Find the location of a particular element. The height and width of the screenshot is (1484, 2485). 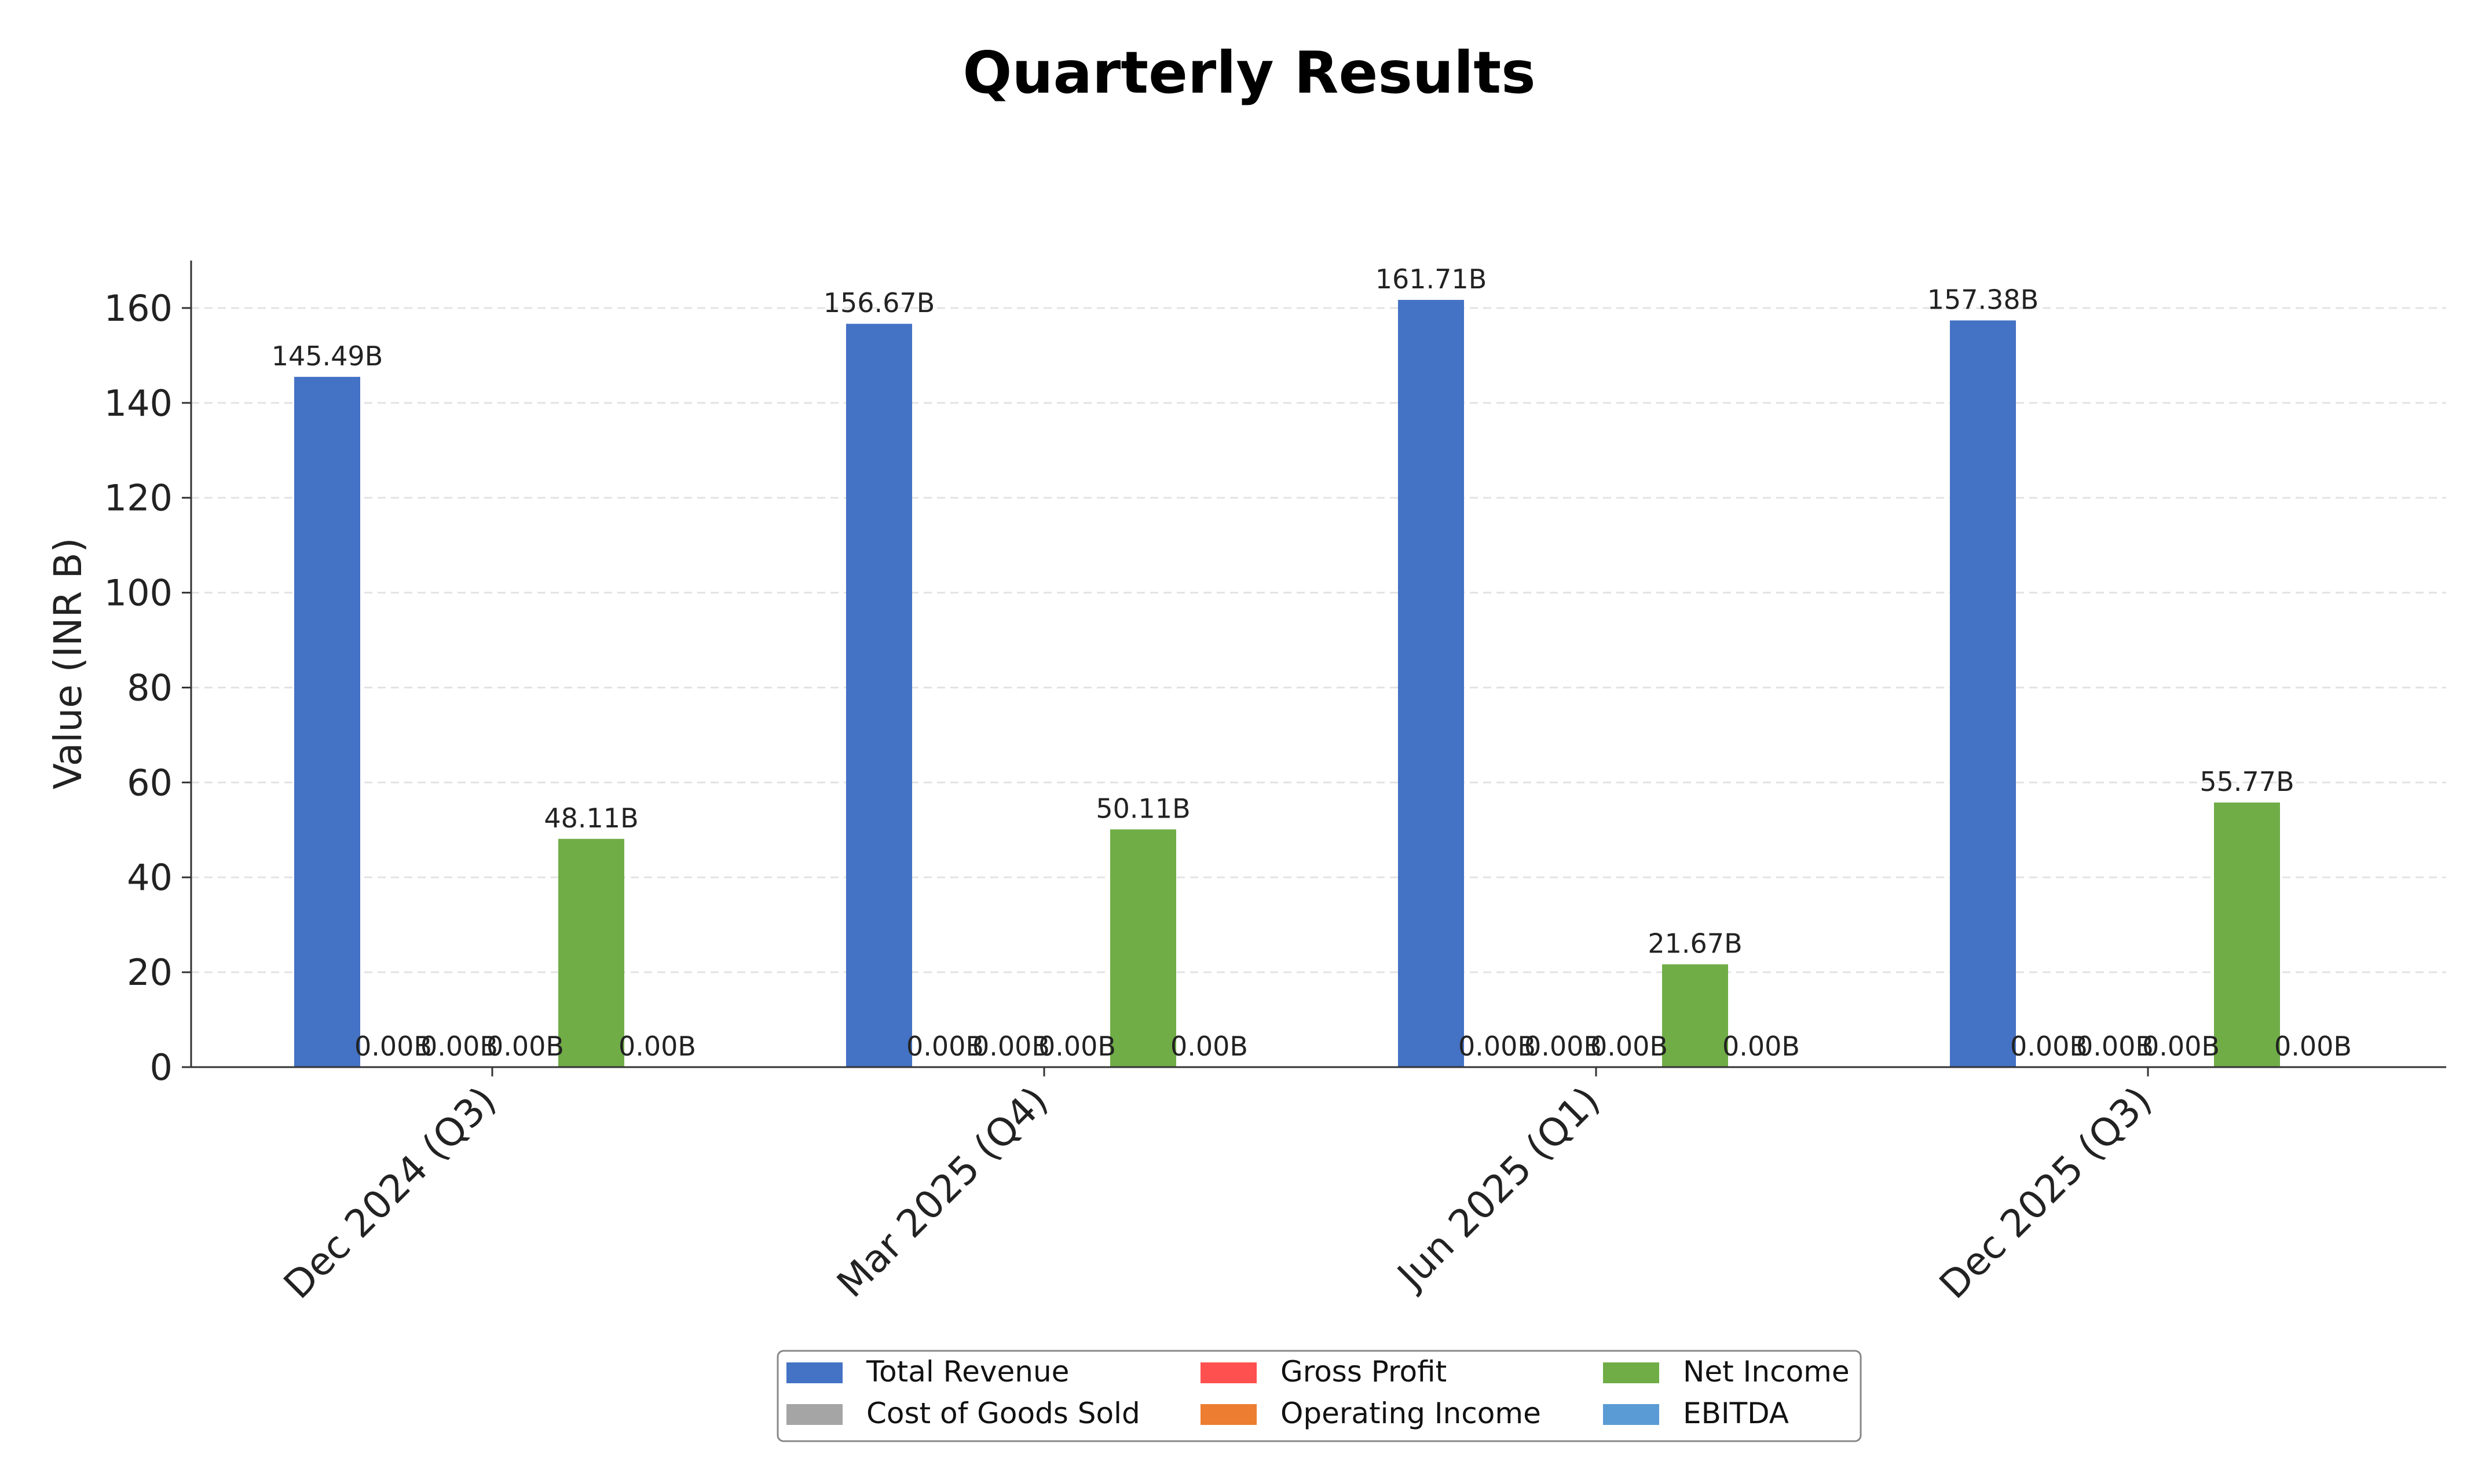

legend-item: Total Revenue is located at coordinates (927, 1371).